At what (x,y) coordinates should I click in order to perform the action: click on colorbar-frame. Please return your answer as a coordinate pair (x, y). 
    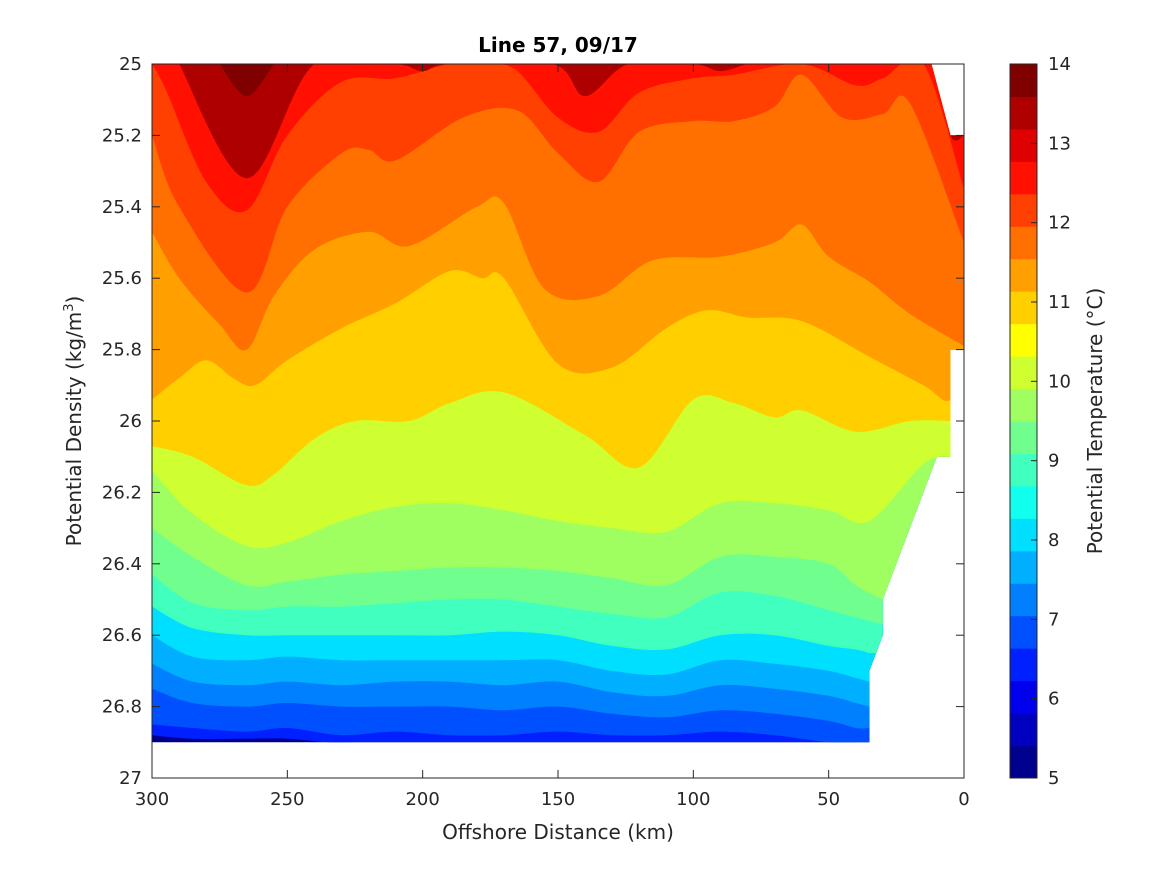
    Looking at the image, I should click on (1023, 421).